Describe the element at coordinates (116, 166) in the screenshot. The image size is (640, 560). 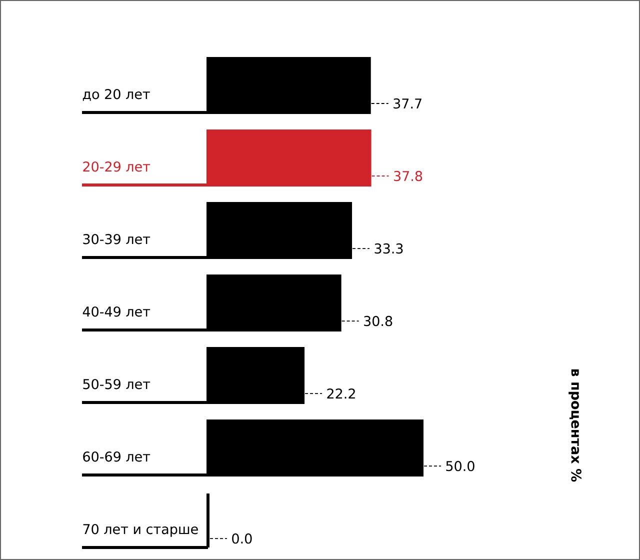
I see `y-tick-label: 20-29 лет` at that location.